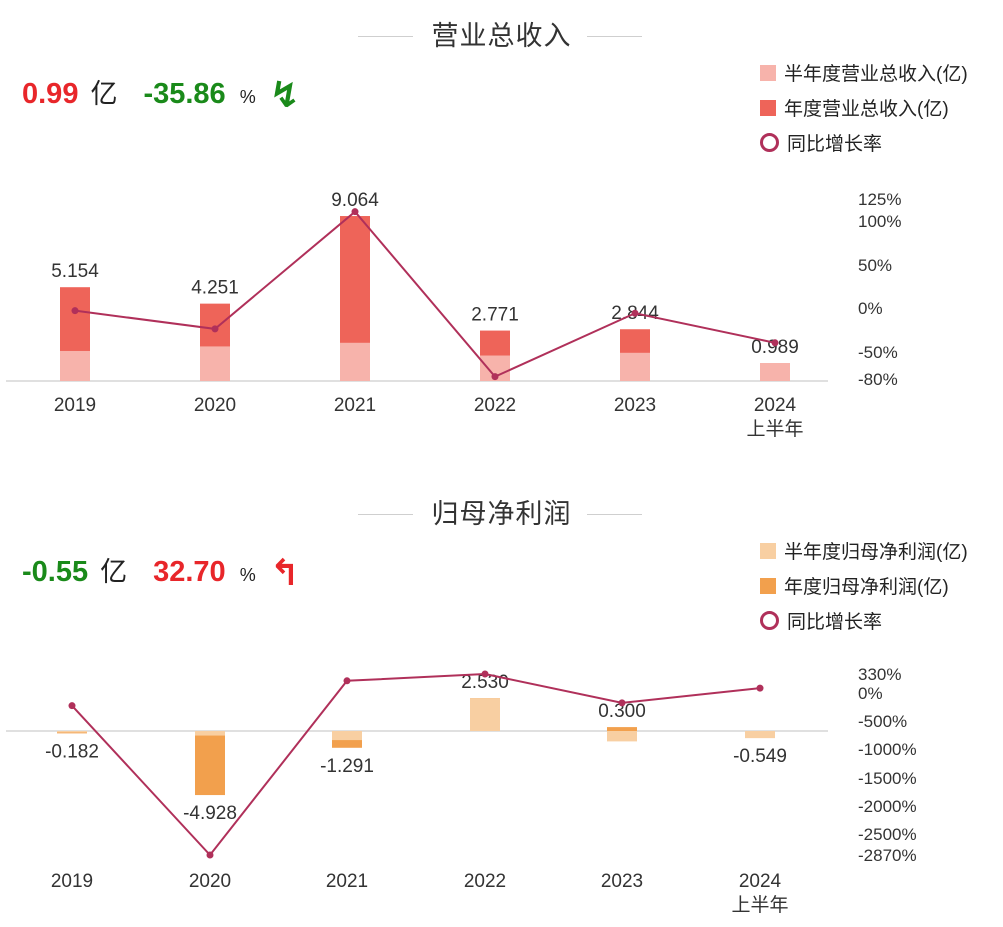 The height and width of the screenshot is (927, 1003). I want to click on legend-item-half-profit: 半年度归母净利润(亿), so click(864, 550).